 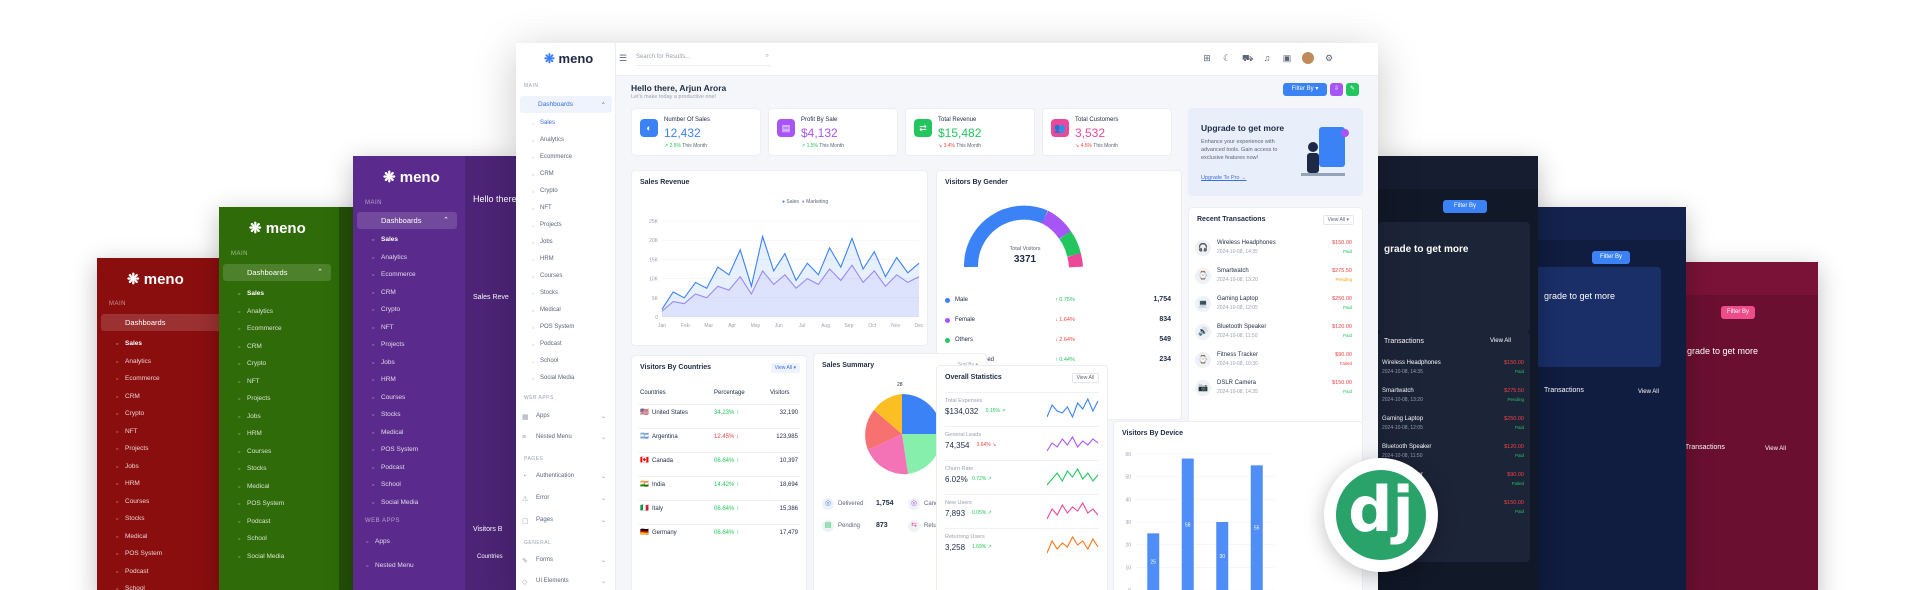 I want to click on cart-icon: ⛟, so click(x=1248, y=58).